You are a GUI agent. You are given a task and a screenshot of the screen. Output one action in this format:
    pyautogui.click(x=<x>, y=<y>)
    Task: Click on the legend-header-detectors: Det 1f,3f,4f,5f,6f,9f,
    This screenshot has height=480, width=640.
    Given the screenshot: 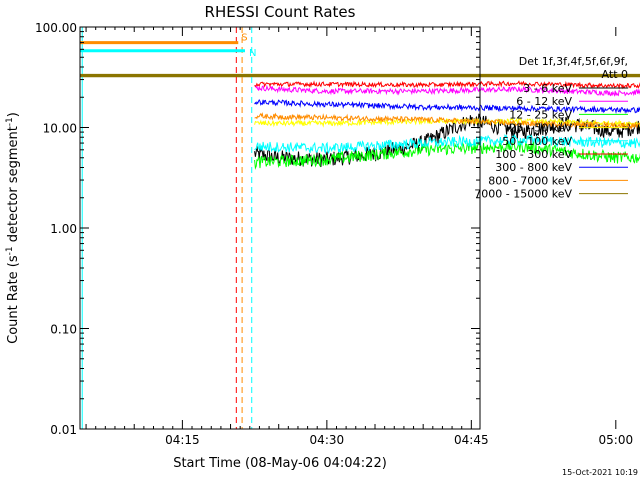 What is the action you would take?
    pyautogui.click(x=573, y=61)
    